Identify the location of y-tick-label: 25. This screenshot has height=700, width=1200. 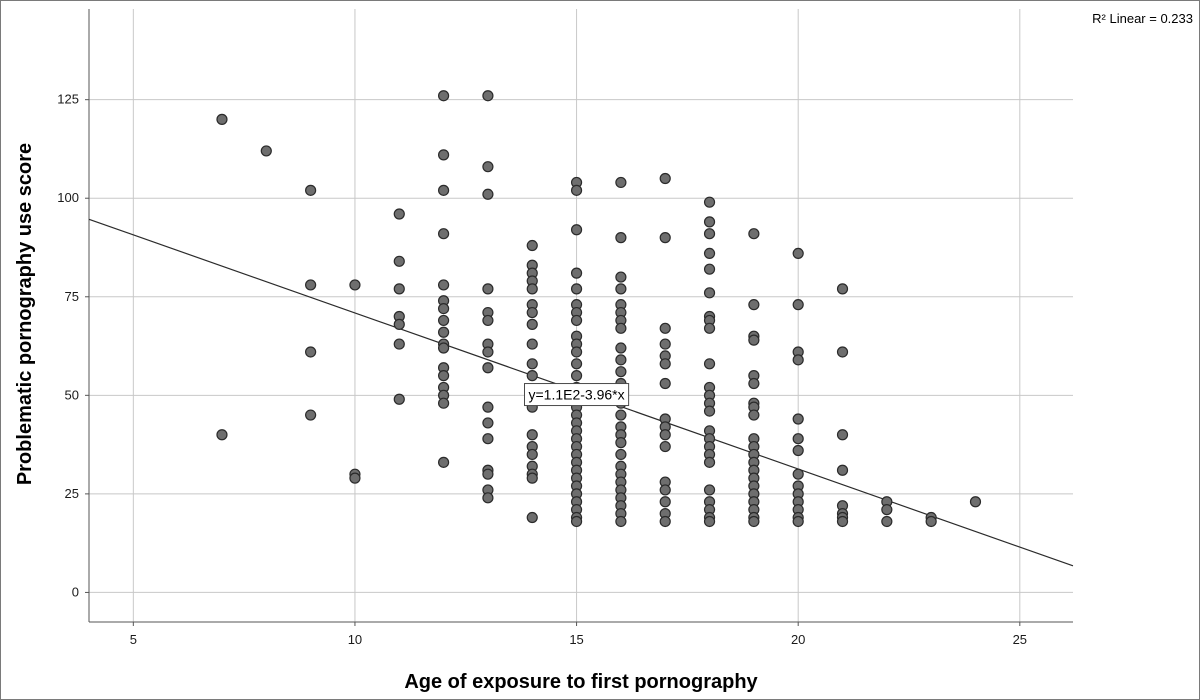
(72, 493).